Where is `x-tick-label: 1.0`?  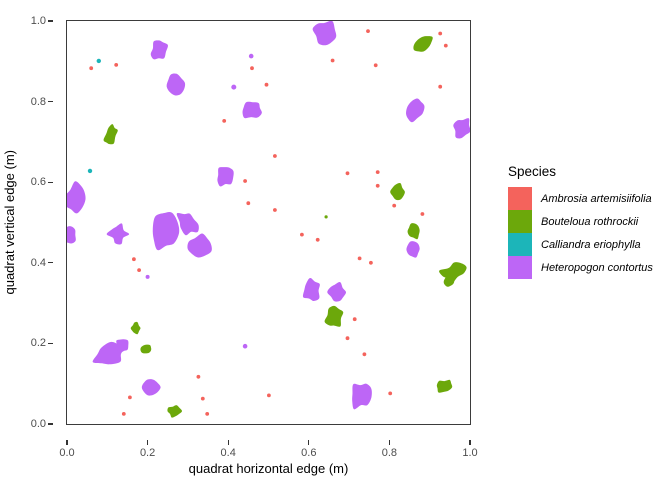
x-tick-label: 1.0 is located at coordinates (470, 452).